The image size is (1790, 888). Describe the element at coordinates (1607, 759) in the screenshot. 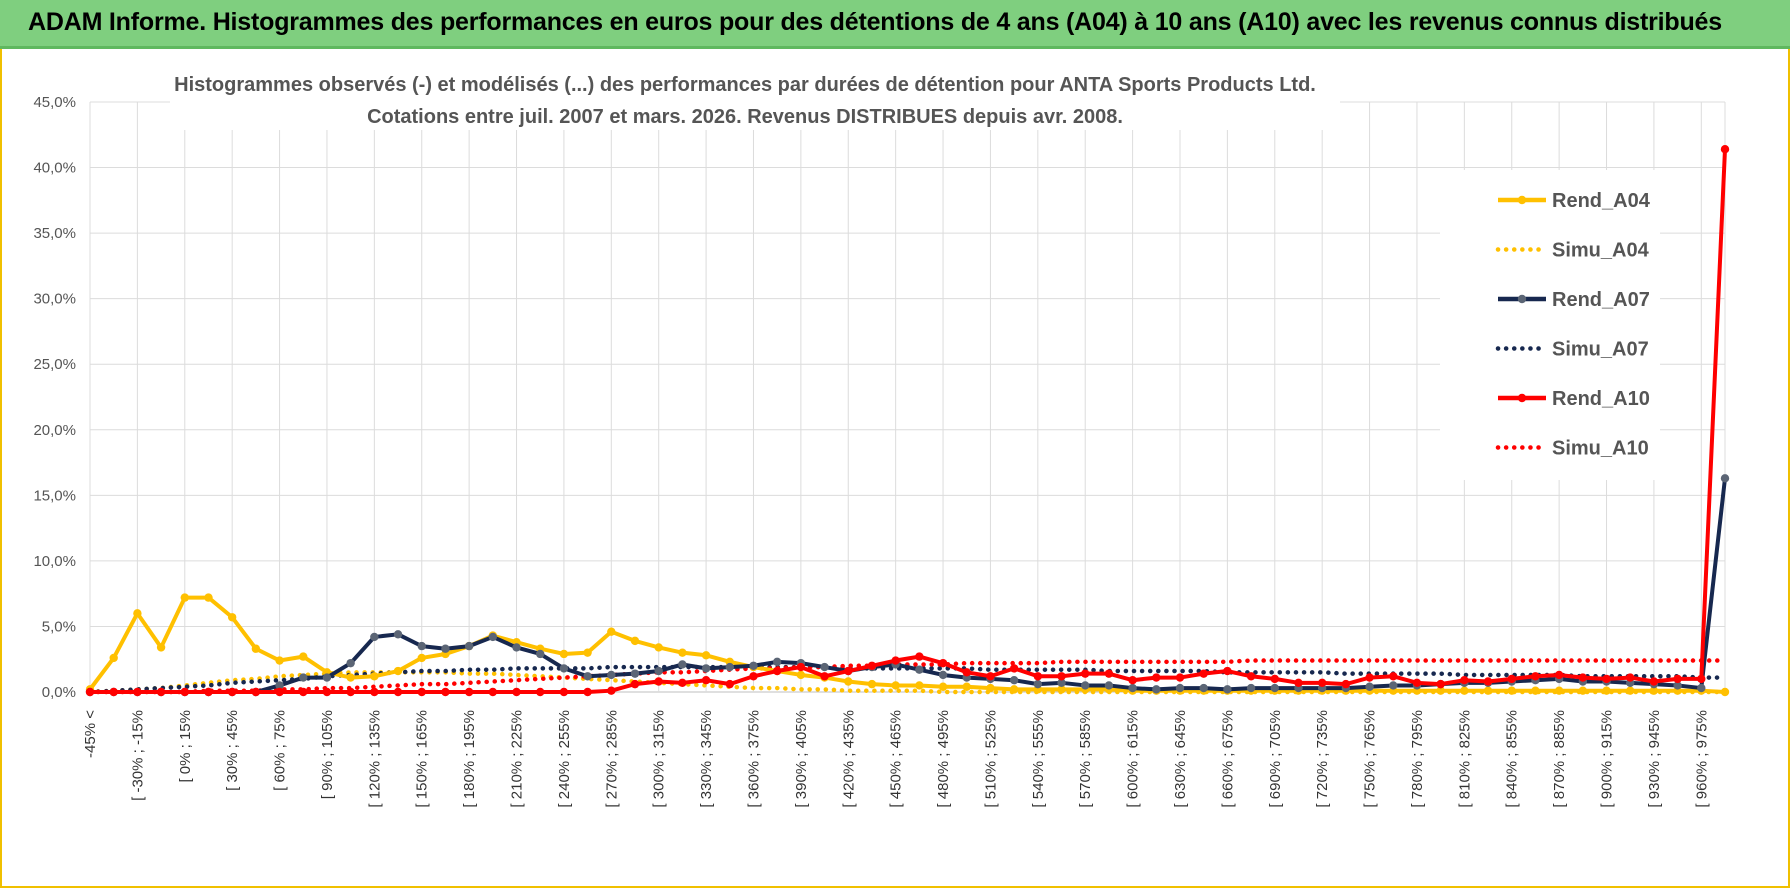

I see `x-tick-label: [ 900% ; 915%` at that location.